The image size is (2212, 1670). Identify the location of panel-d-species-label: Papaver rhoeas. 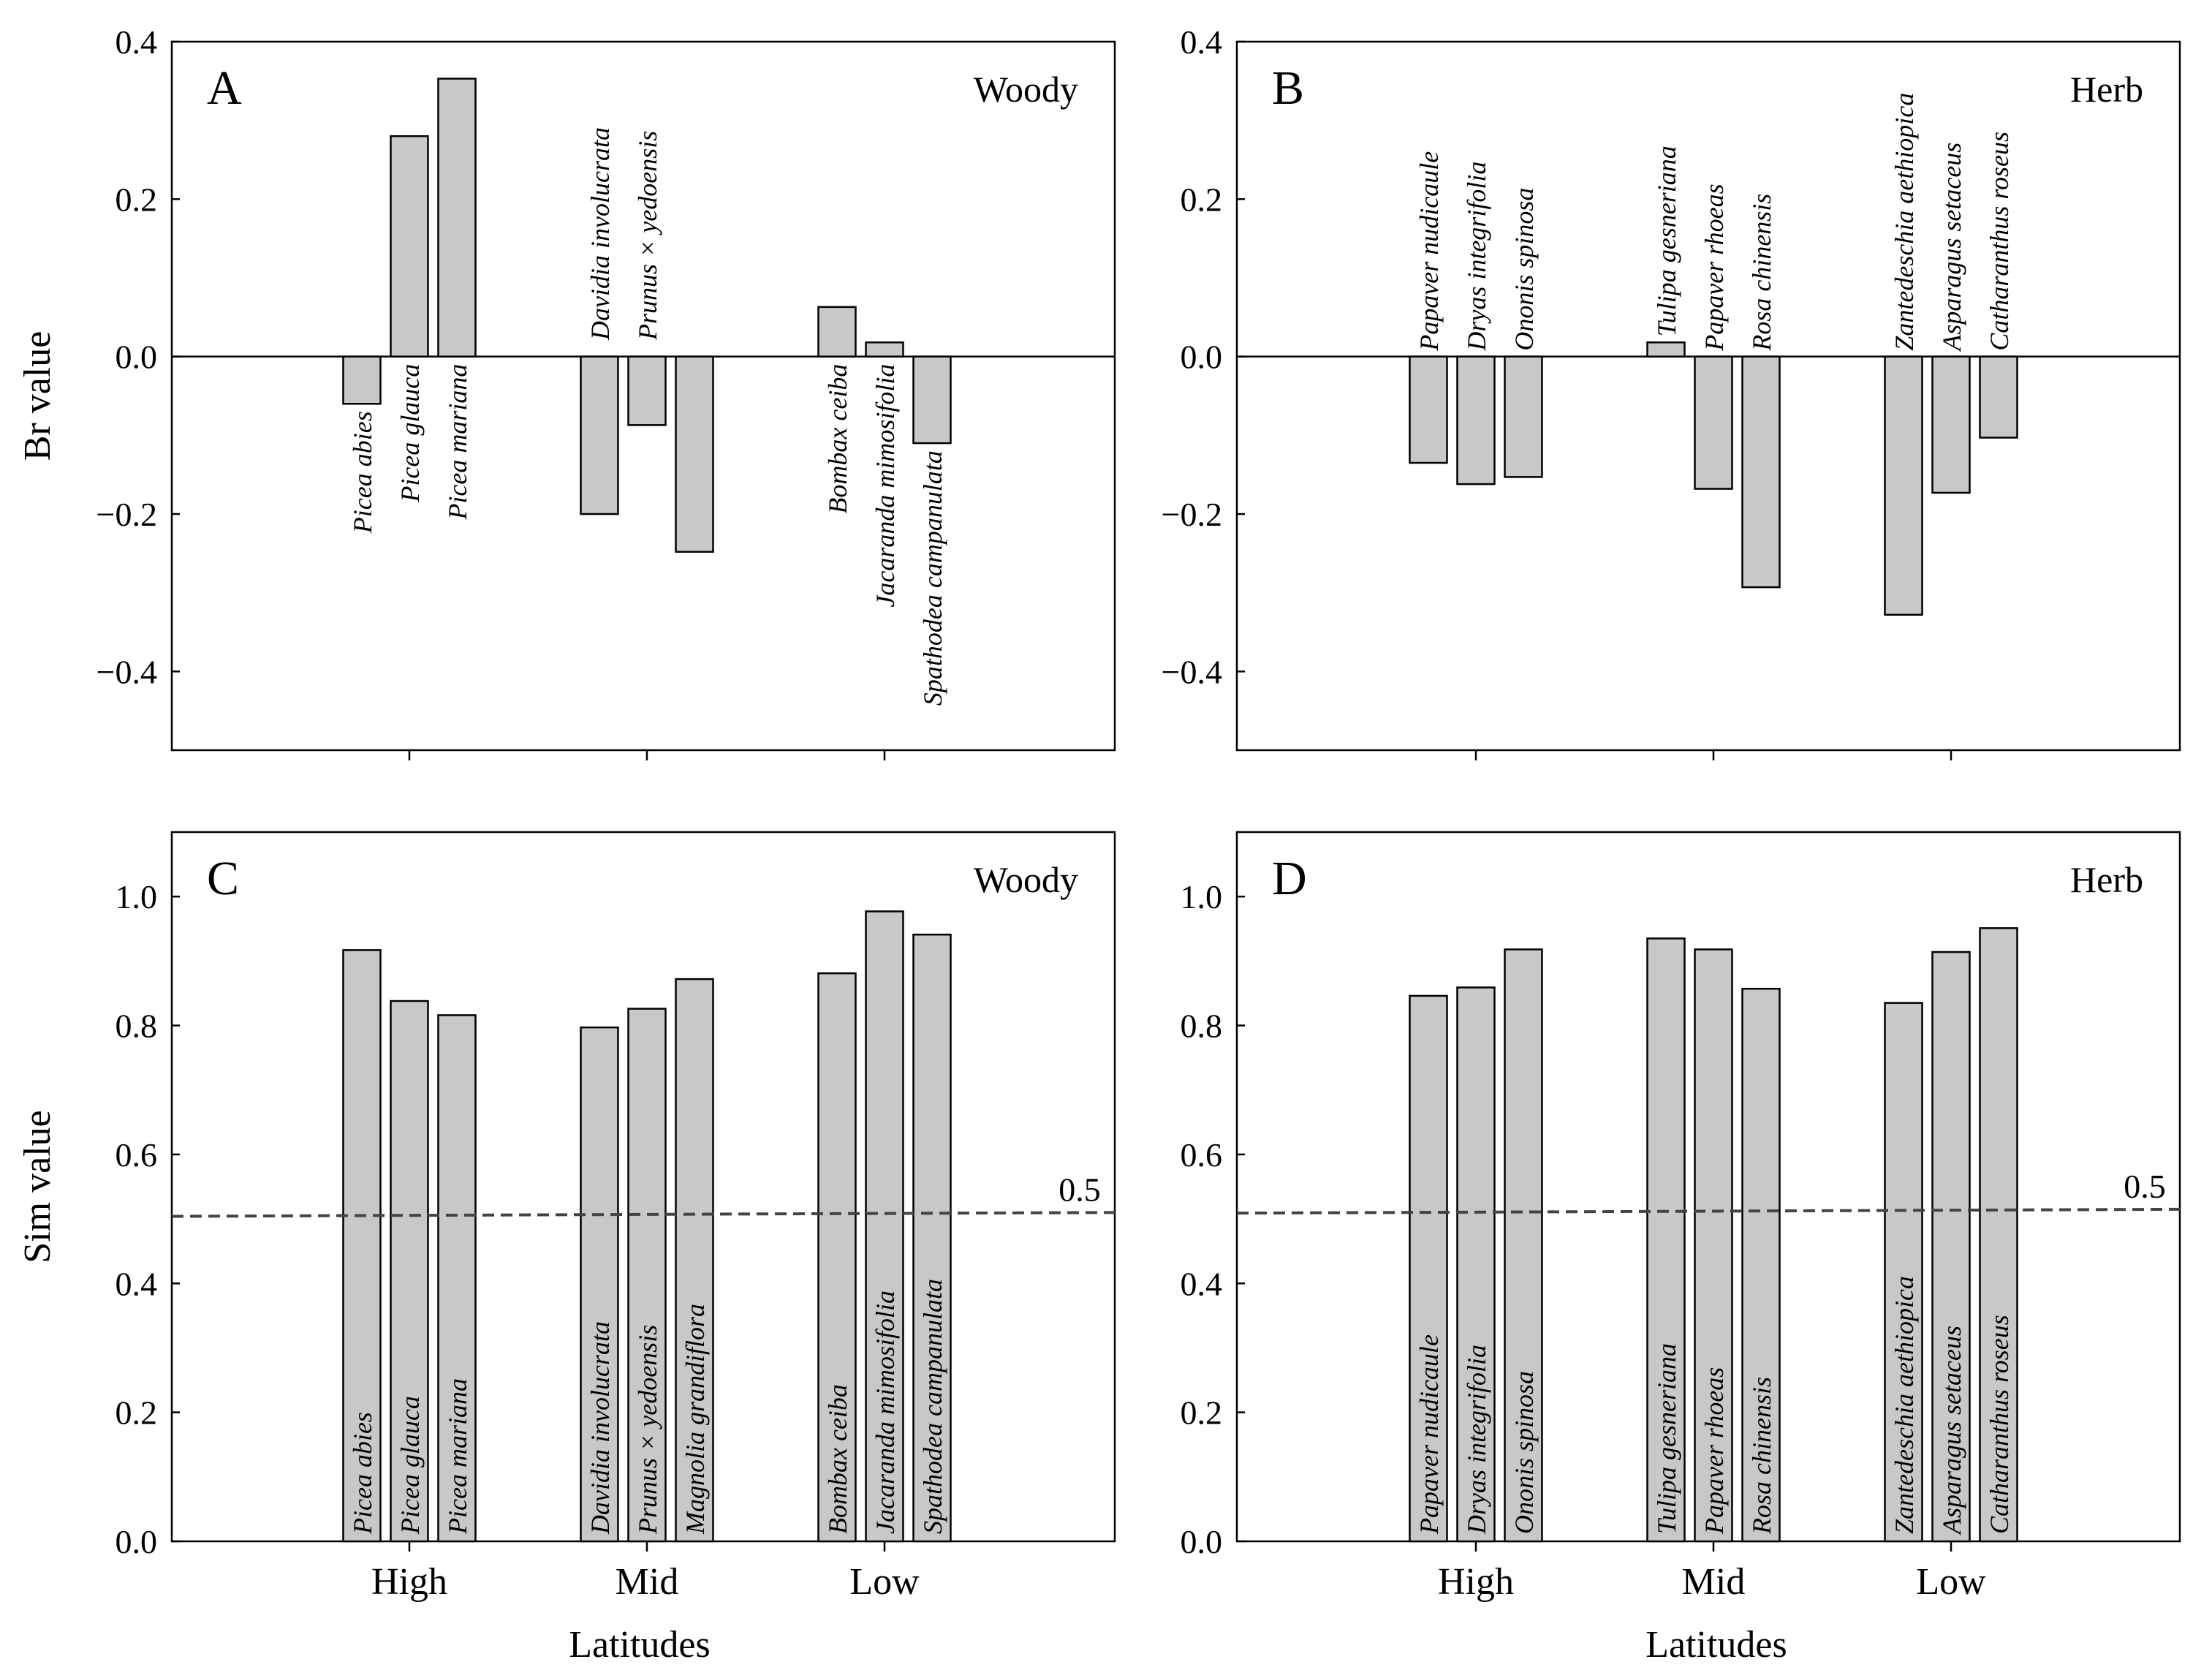
(1714, 1451).